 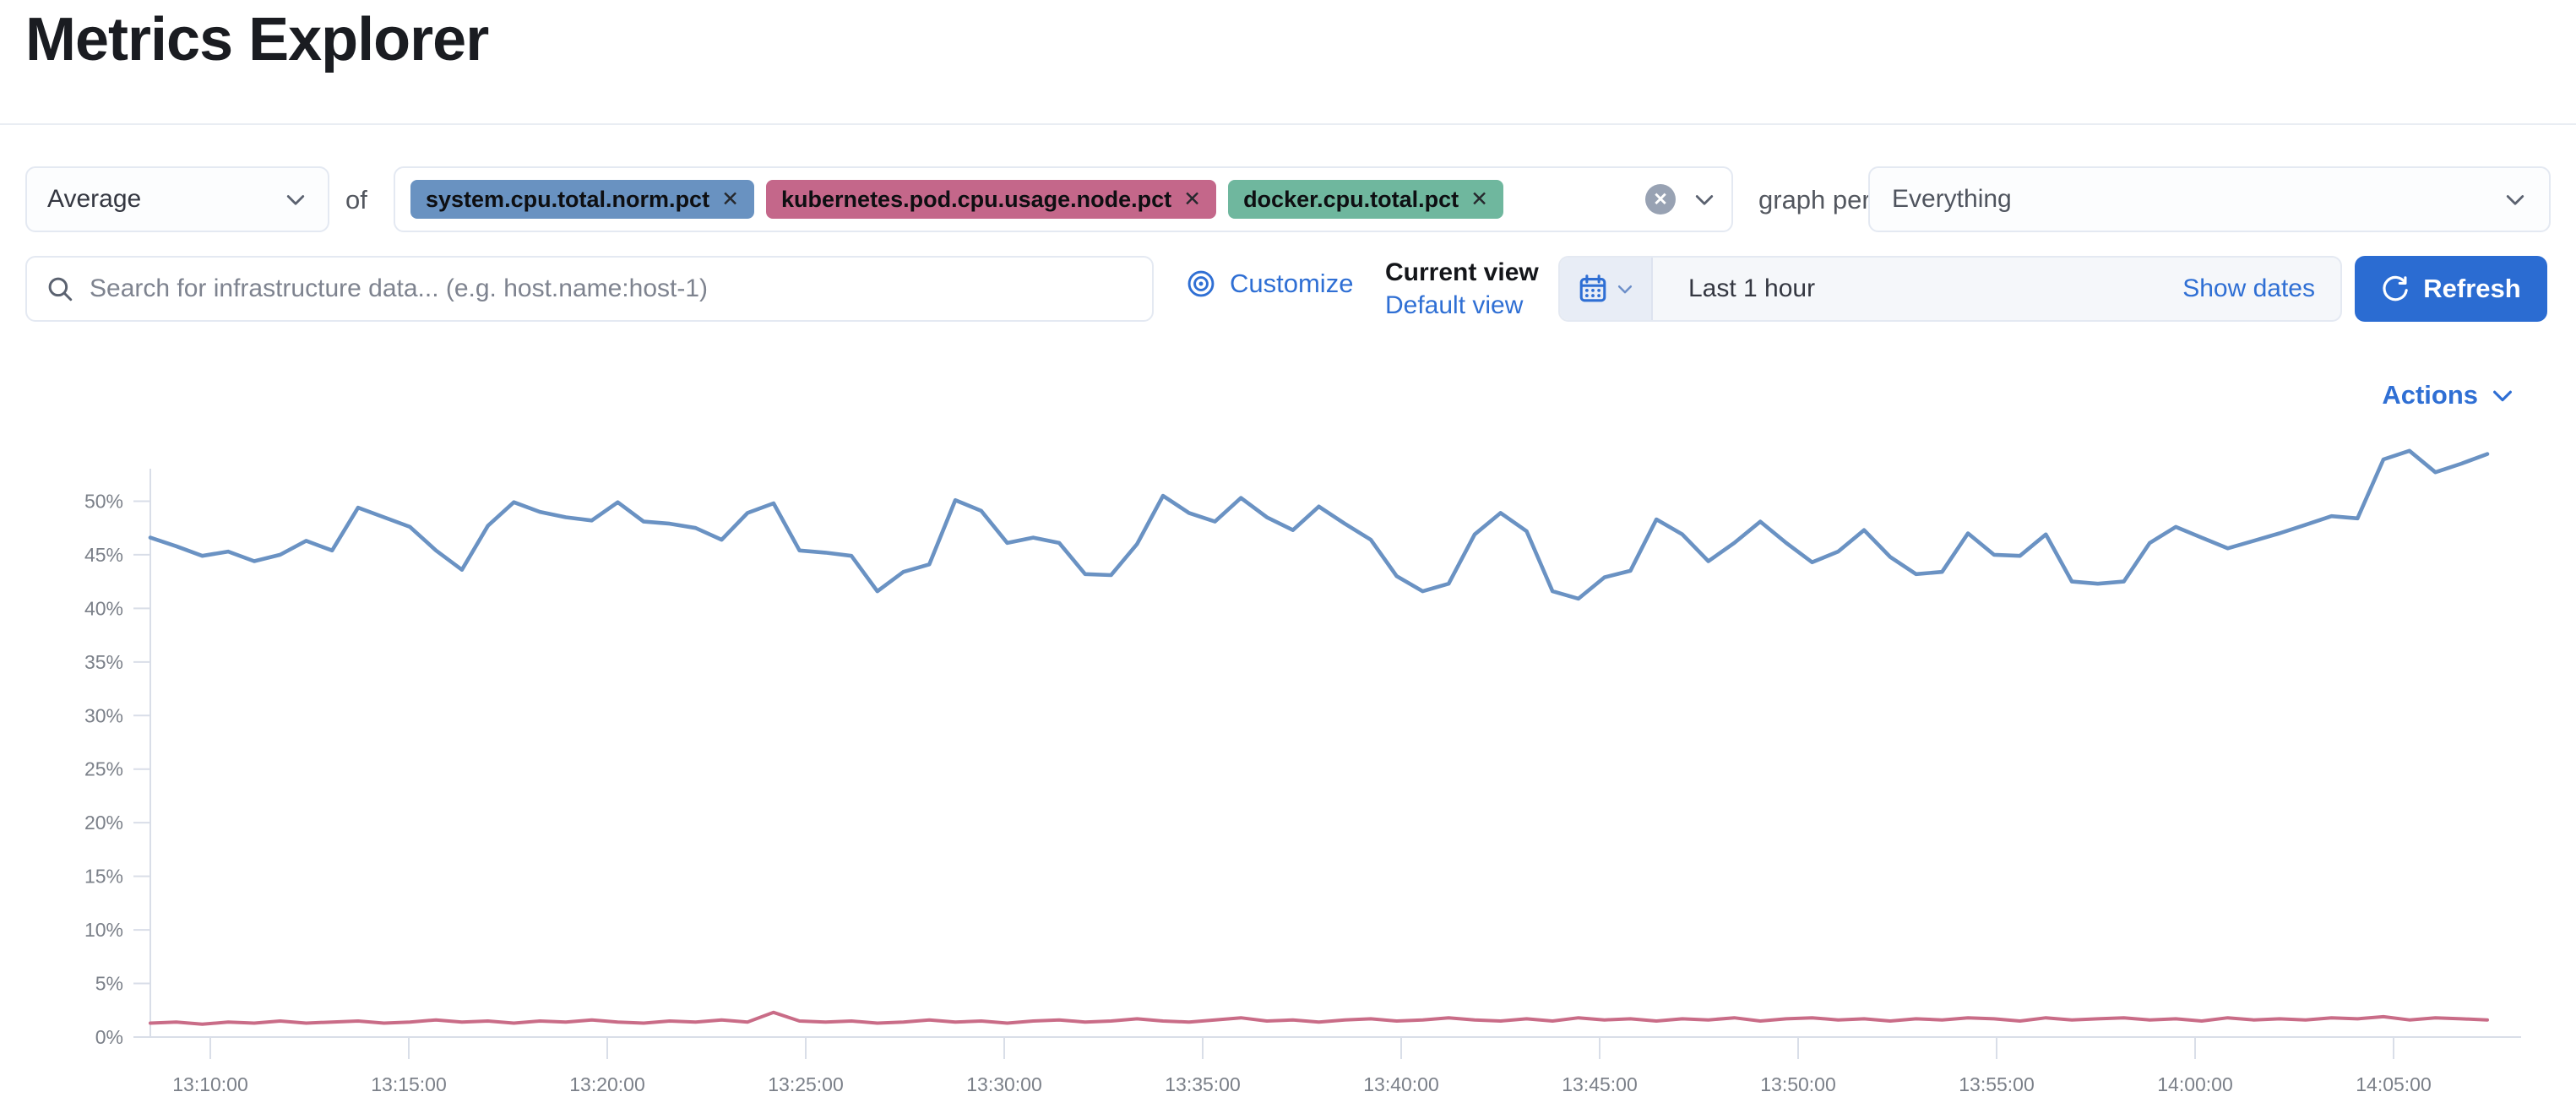 What do you see at coordinates (60, 288) in the screenshot?
I see `search-icon` at bounding box center [60, 288].